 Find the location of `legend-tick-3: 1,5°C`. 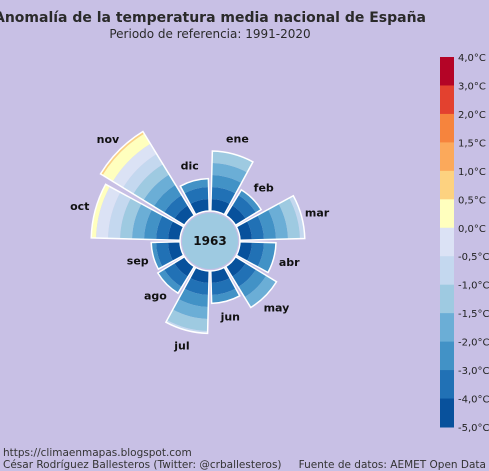

legend-tick-3: 1,5°C is located at coordinates (472, 143).